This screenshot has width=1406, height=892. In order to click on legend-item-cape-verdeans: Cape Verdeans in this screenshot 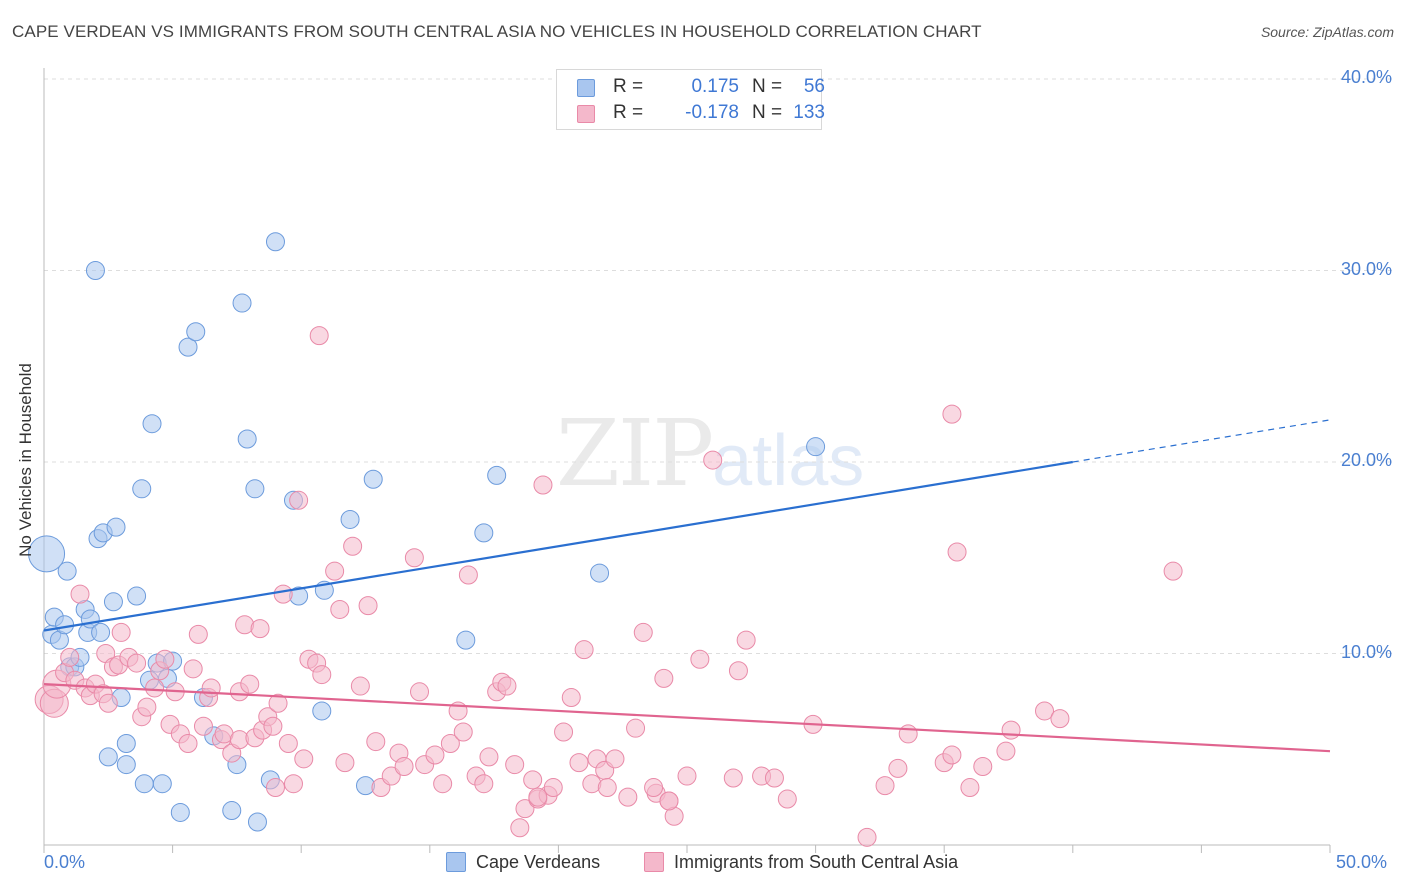, I will do `click(523, 862)`.